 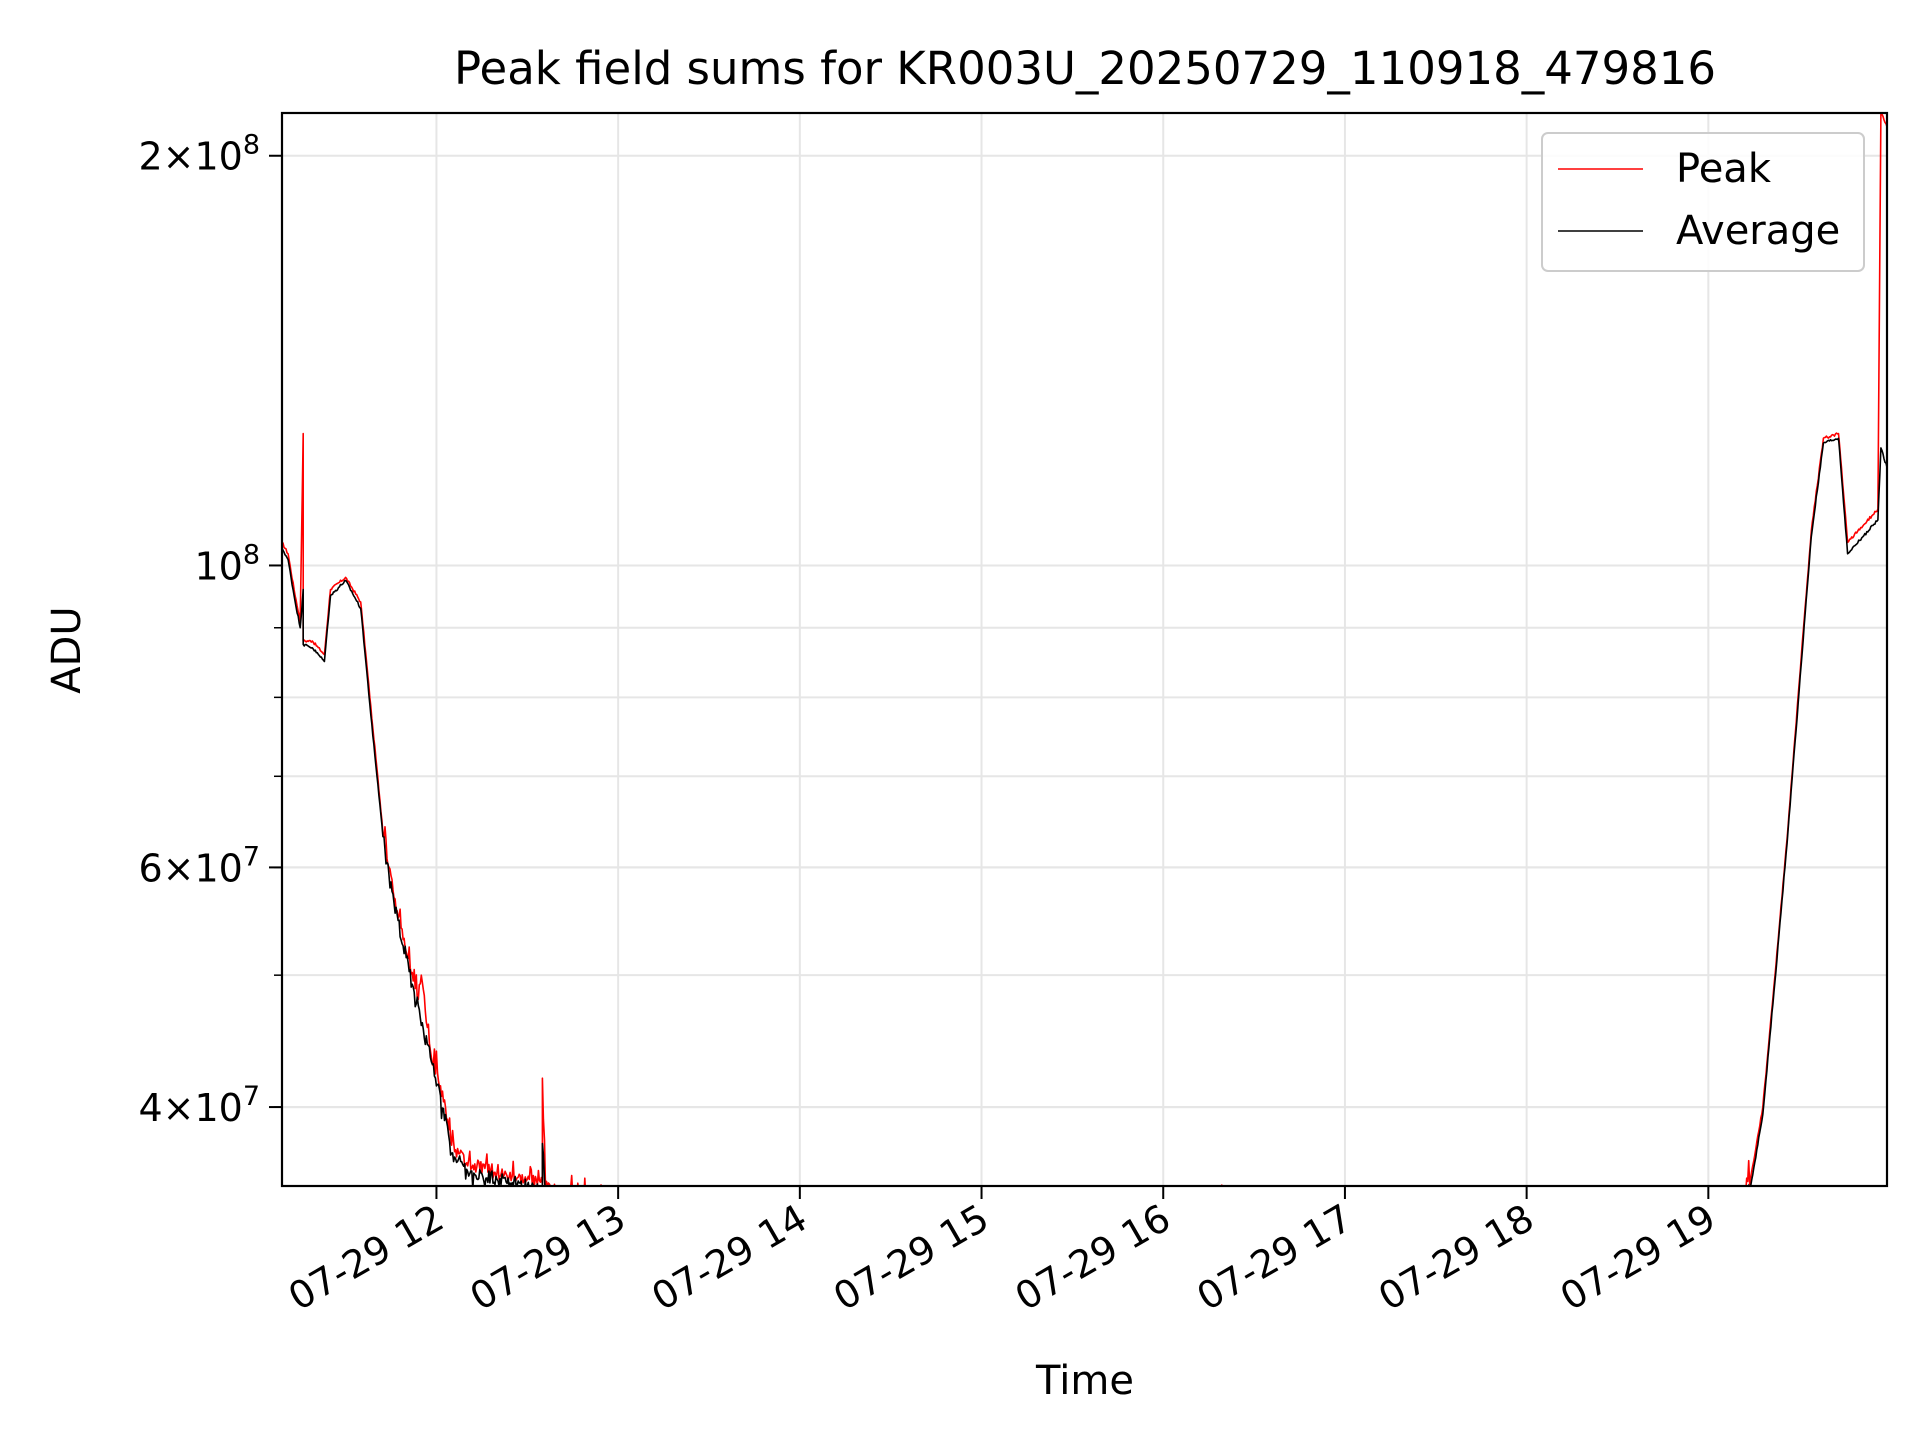 I want to click on y-tick-label: 4×107, so click(x=199, y=1105).